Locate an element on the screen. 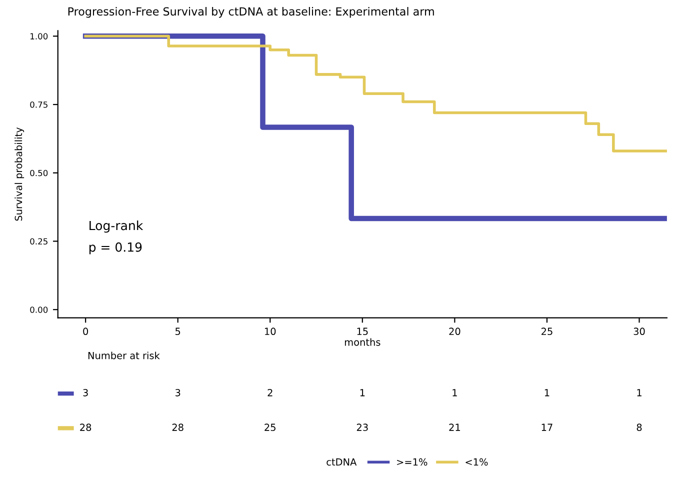 The image size is (673, 495). x-axis-title: months is located at coordinates (362, 342).